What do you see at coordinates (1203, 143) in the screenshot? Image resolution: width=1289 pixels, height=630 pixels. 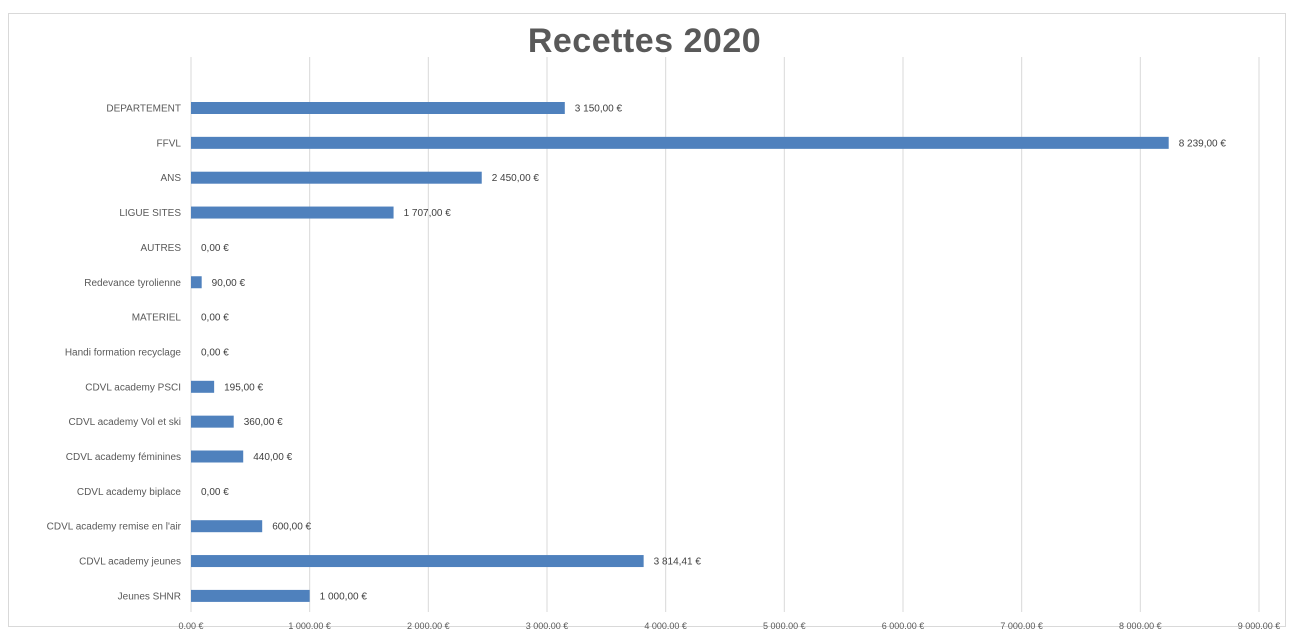 I see `value-label: 8 239,00 €` at bounding box center [1203, 143].